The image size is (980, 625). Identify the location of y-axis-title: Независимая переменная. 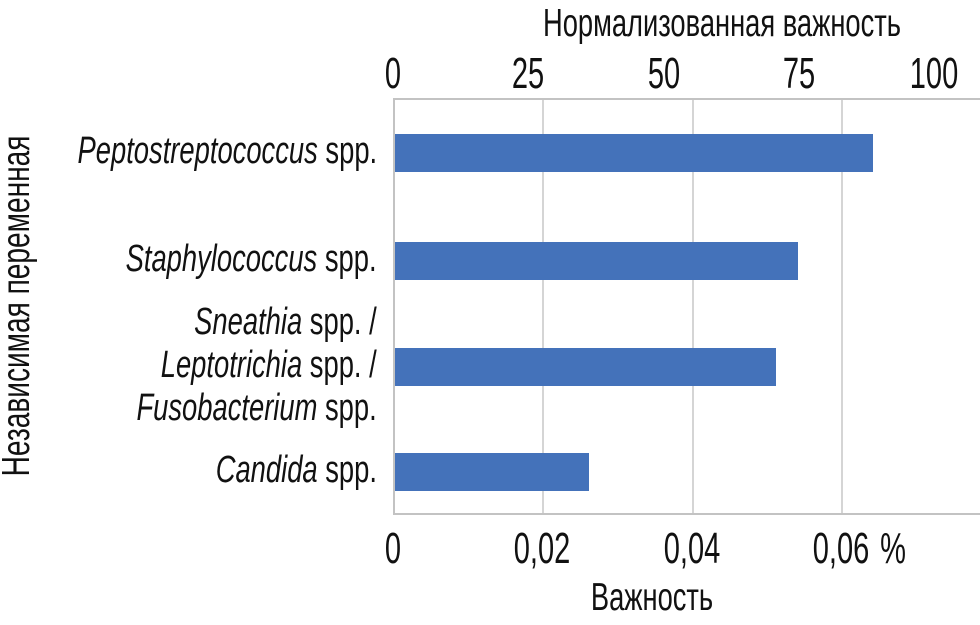
(19, 306).